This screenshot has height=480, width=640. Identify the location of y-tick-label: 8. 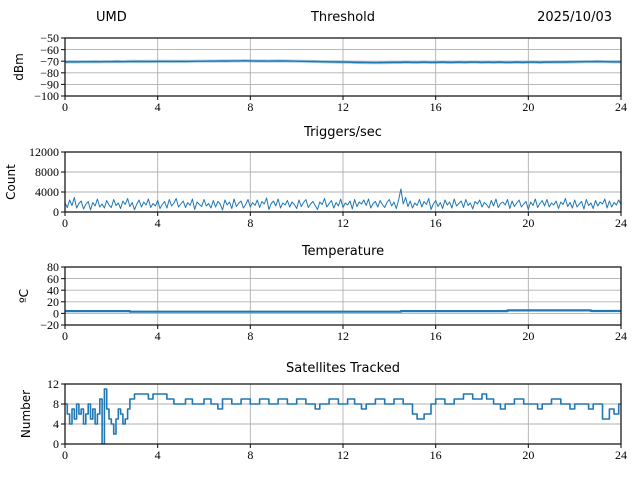
(56, 404).